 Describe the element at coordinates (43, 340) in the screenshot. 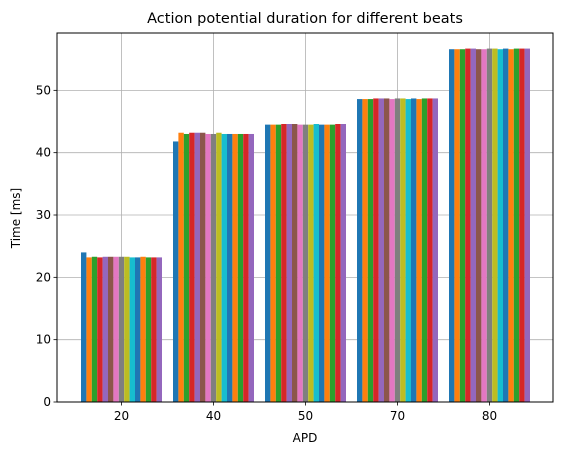

I see `y-tick-label: 10` at that location.